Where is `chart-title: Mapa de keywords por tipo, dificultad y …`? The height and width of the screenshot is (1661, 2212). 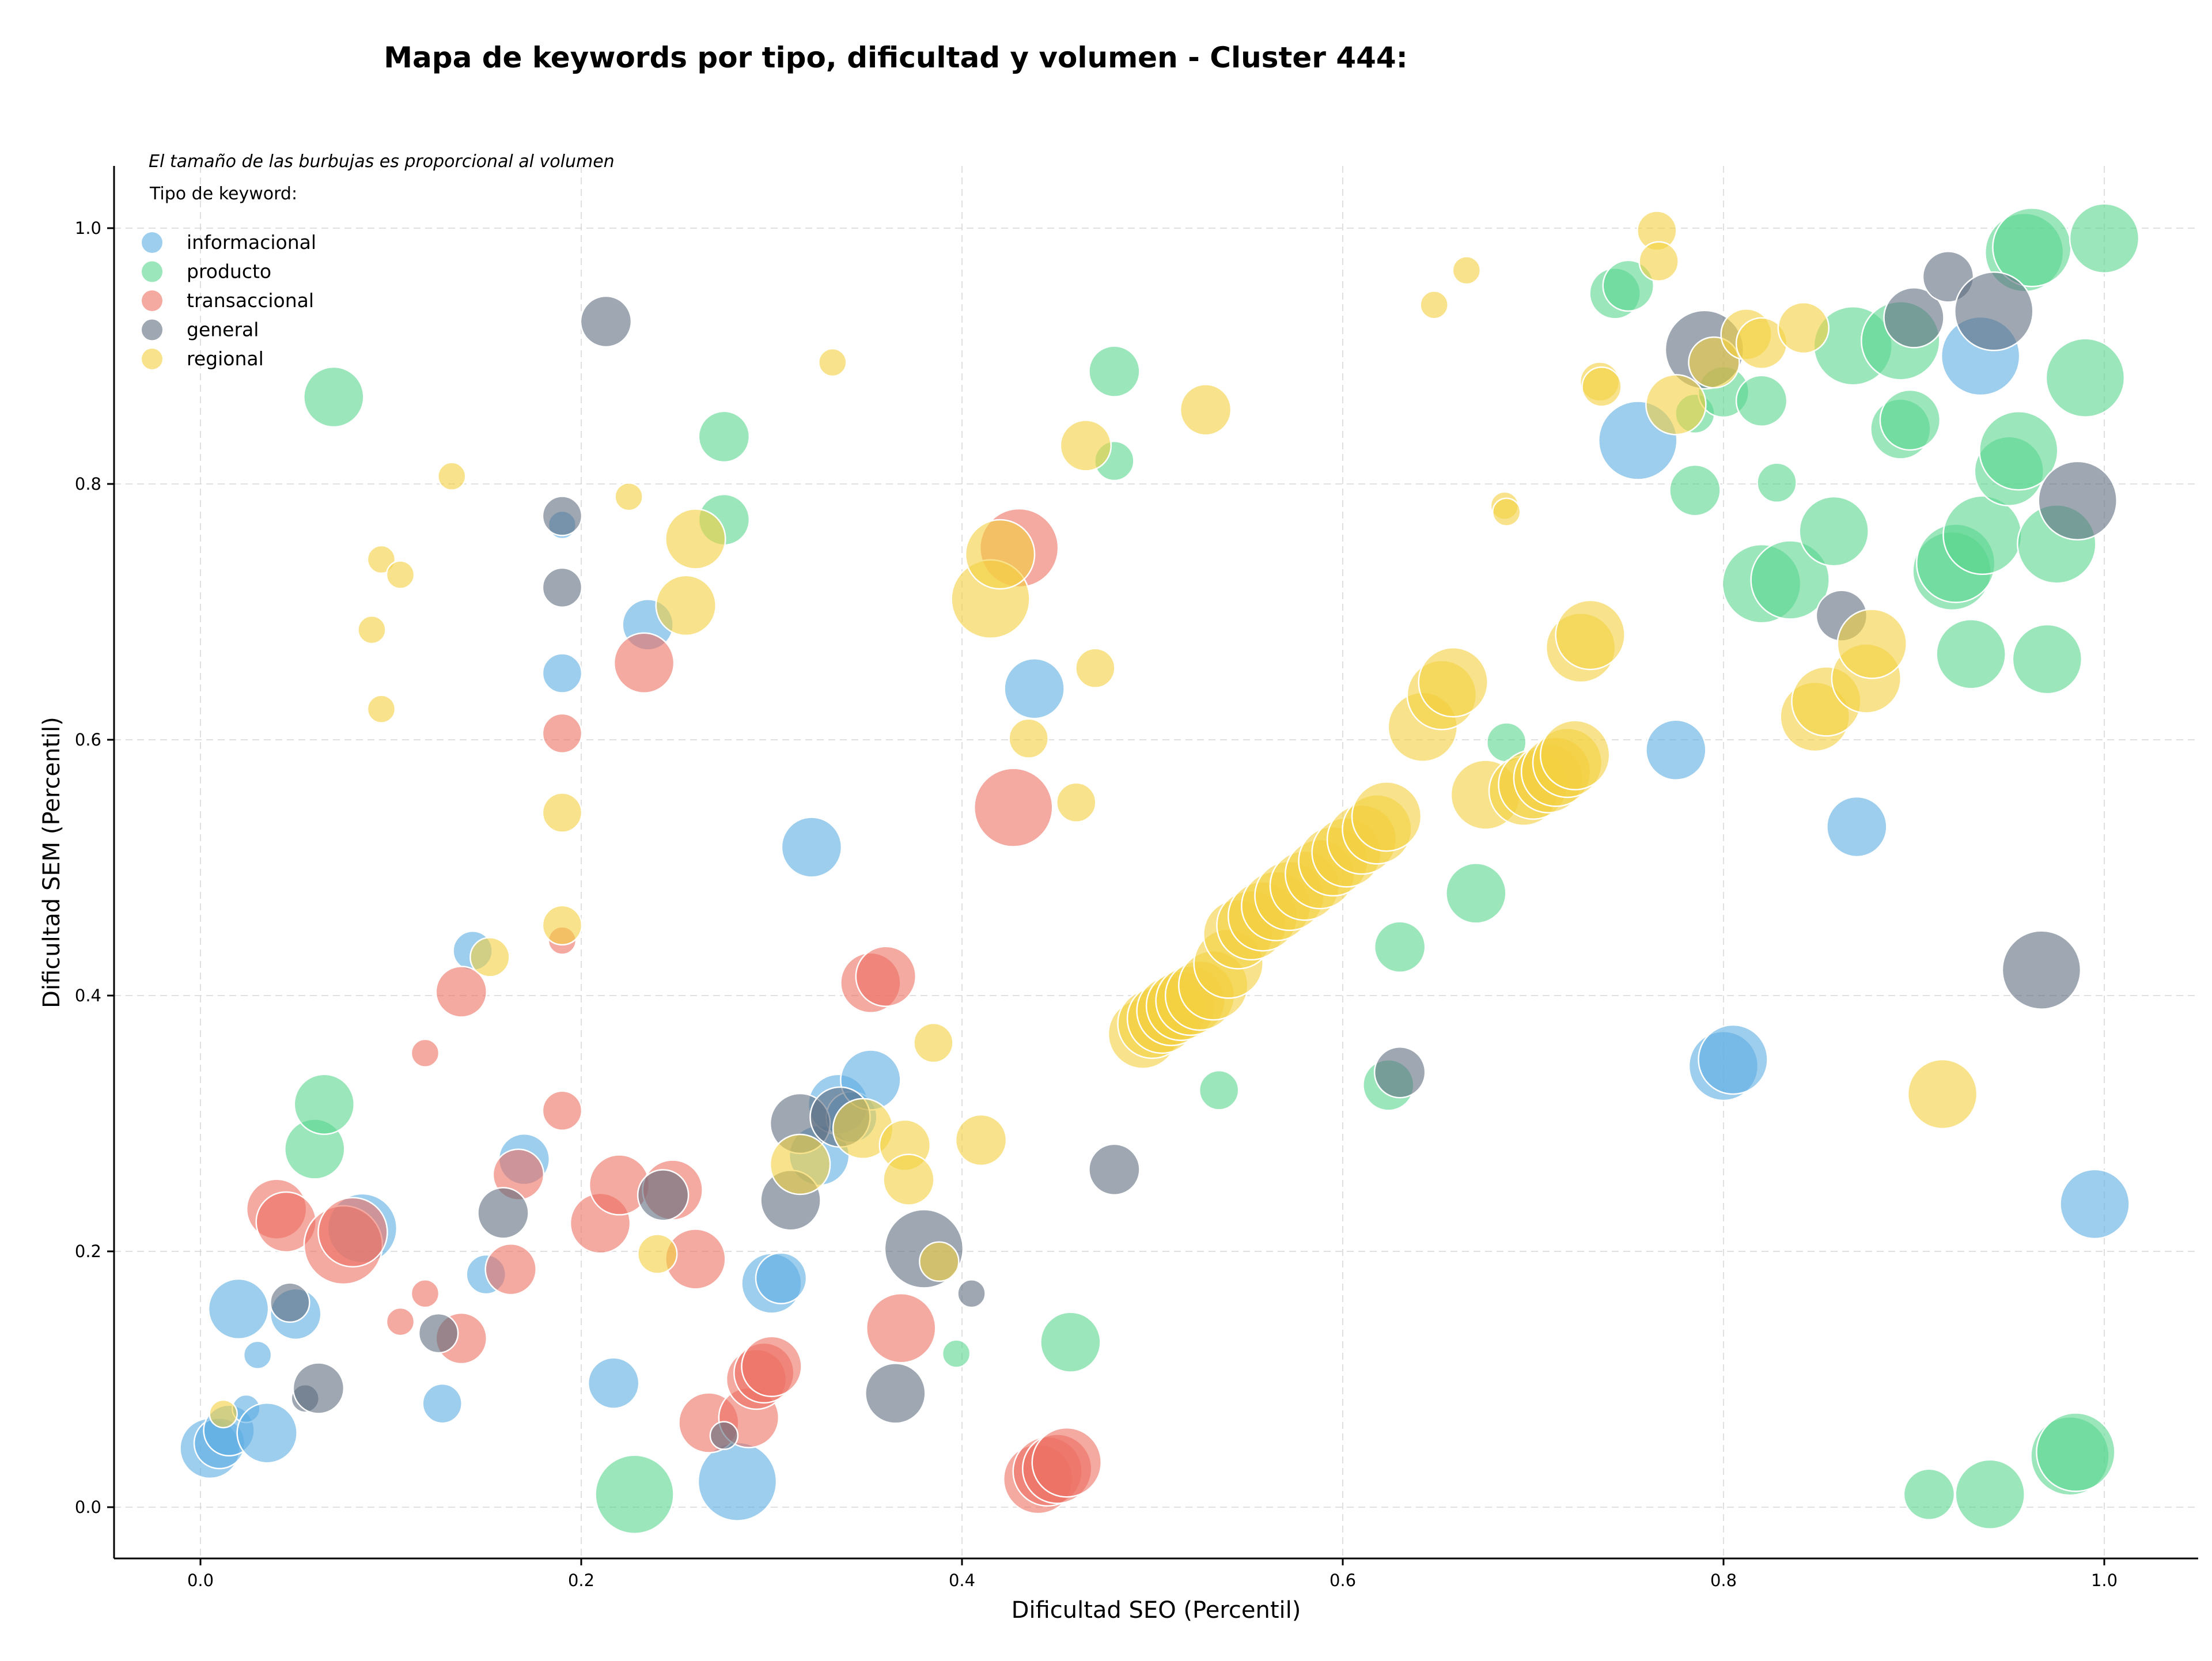
chart-title: Mapa de keywords por tipo, dificultad y … is located at coordinates (895, 57).